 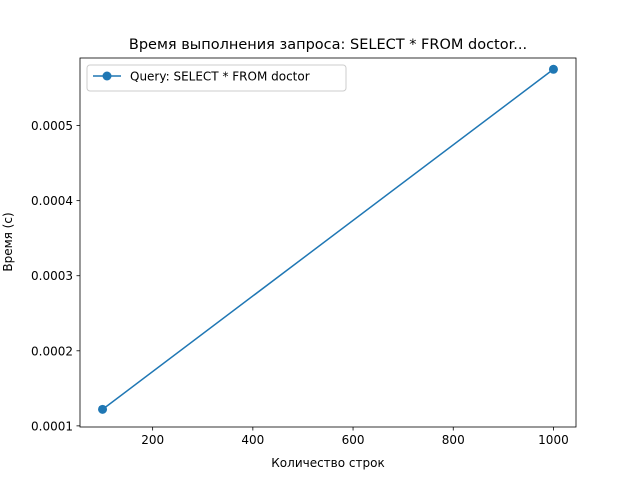 I want to click on x-axis-label: Количество строк, so click(x=327, y=463).